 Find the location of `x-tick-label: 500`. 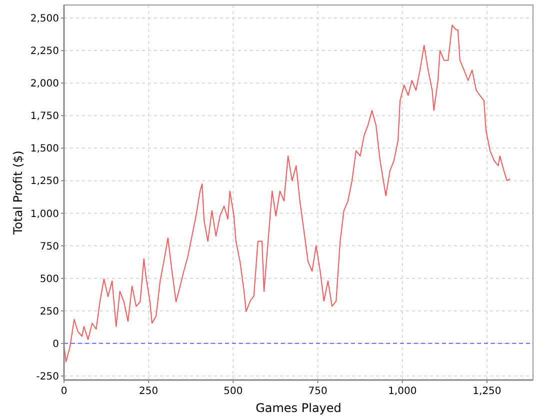

x-tick-label: 500 is located at coordinates (233, 391).